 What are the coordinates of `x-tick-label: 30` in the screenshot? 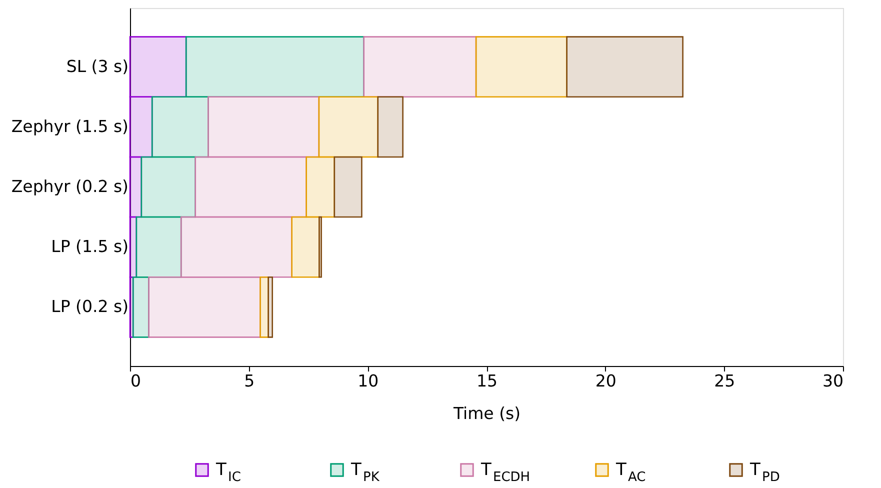 It's located at (833, 381).